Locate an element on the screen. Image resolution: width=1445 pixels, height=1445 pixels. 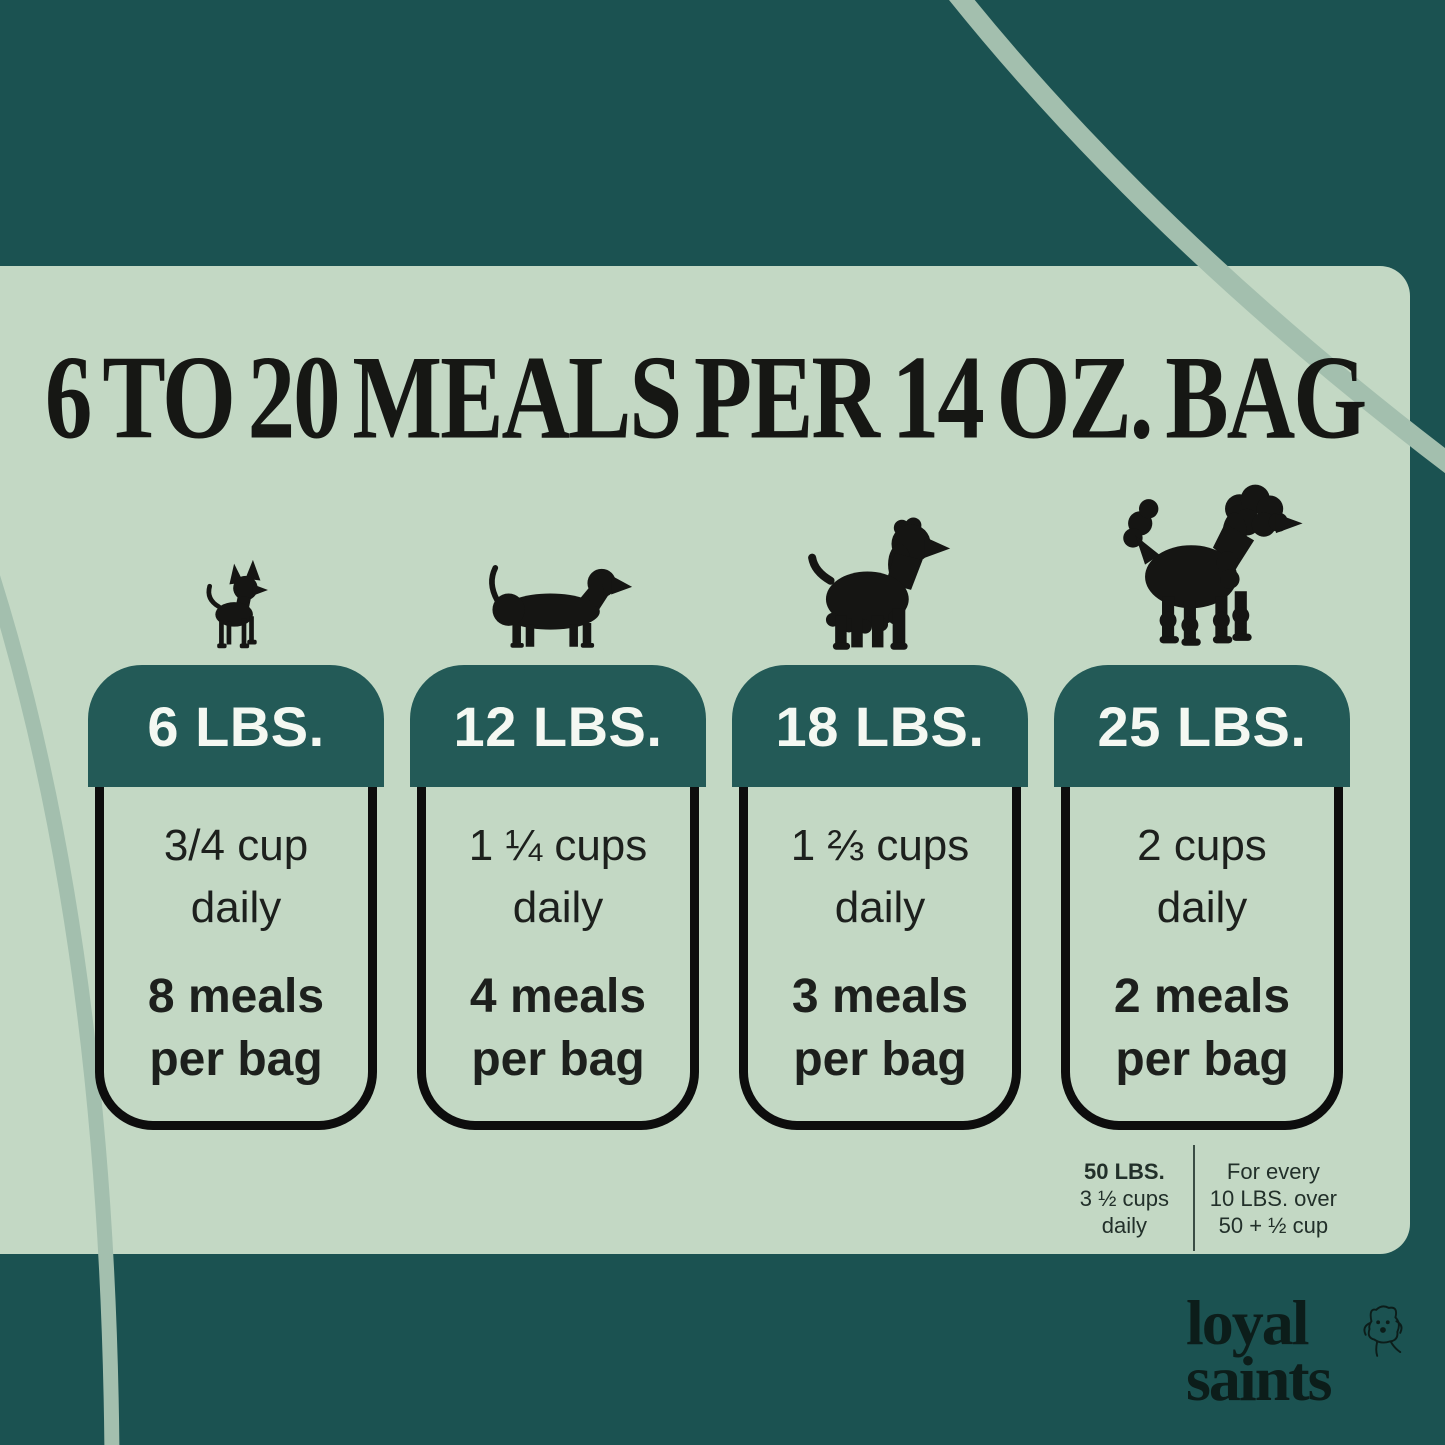
logo-dog-sketch-icon is located at coordinates (1383, 1331).